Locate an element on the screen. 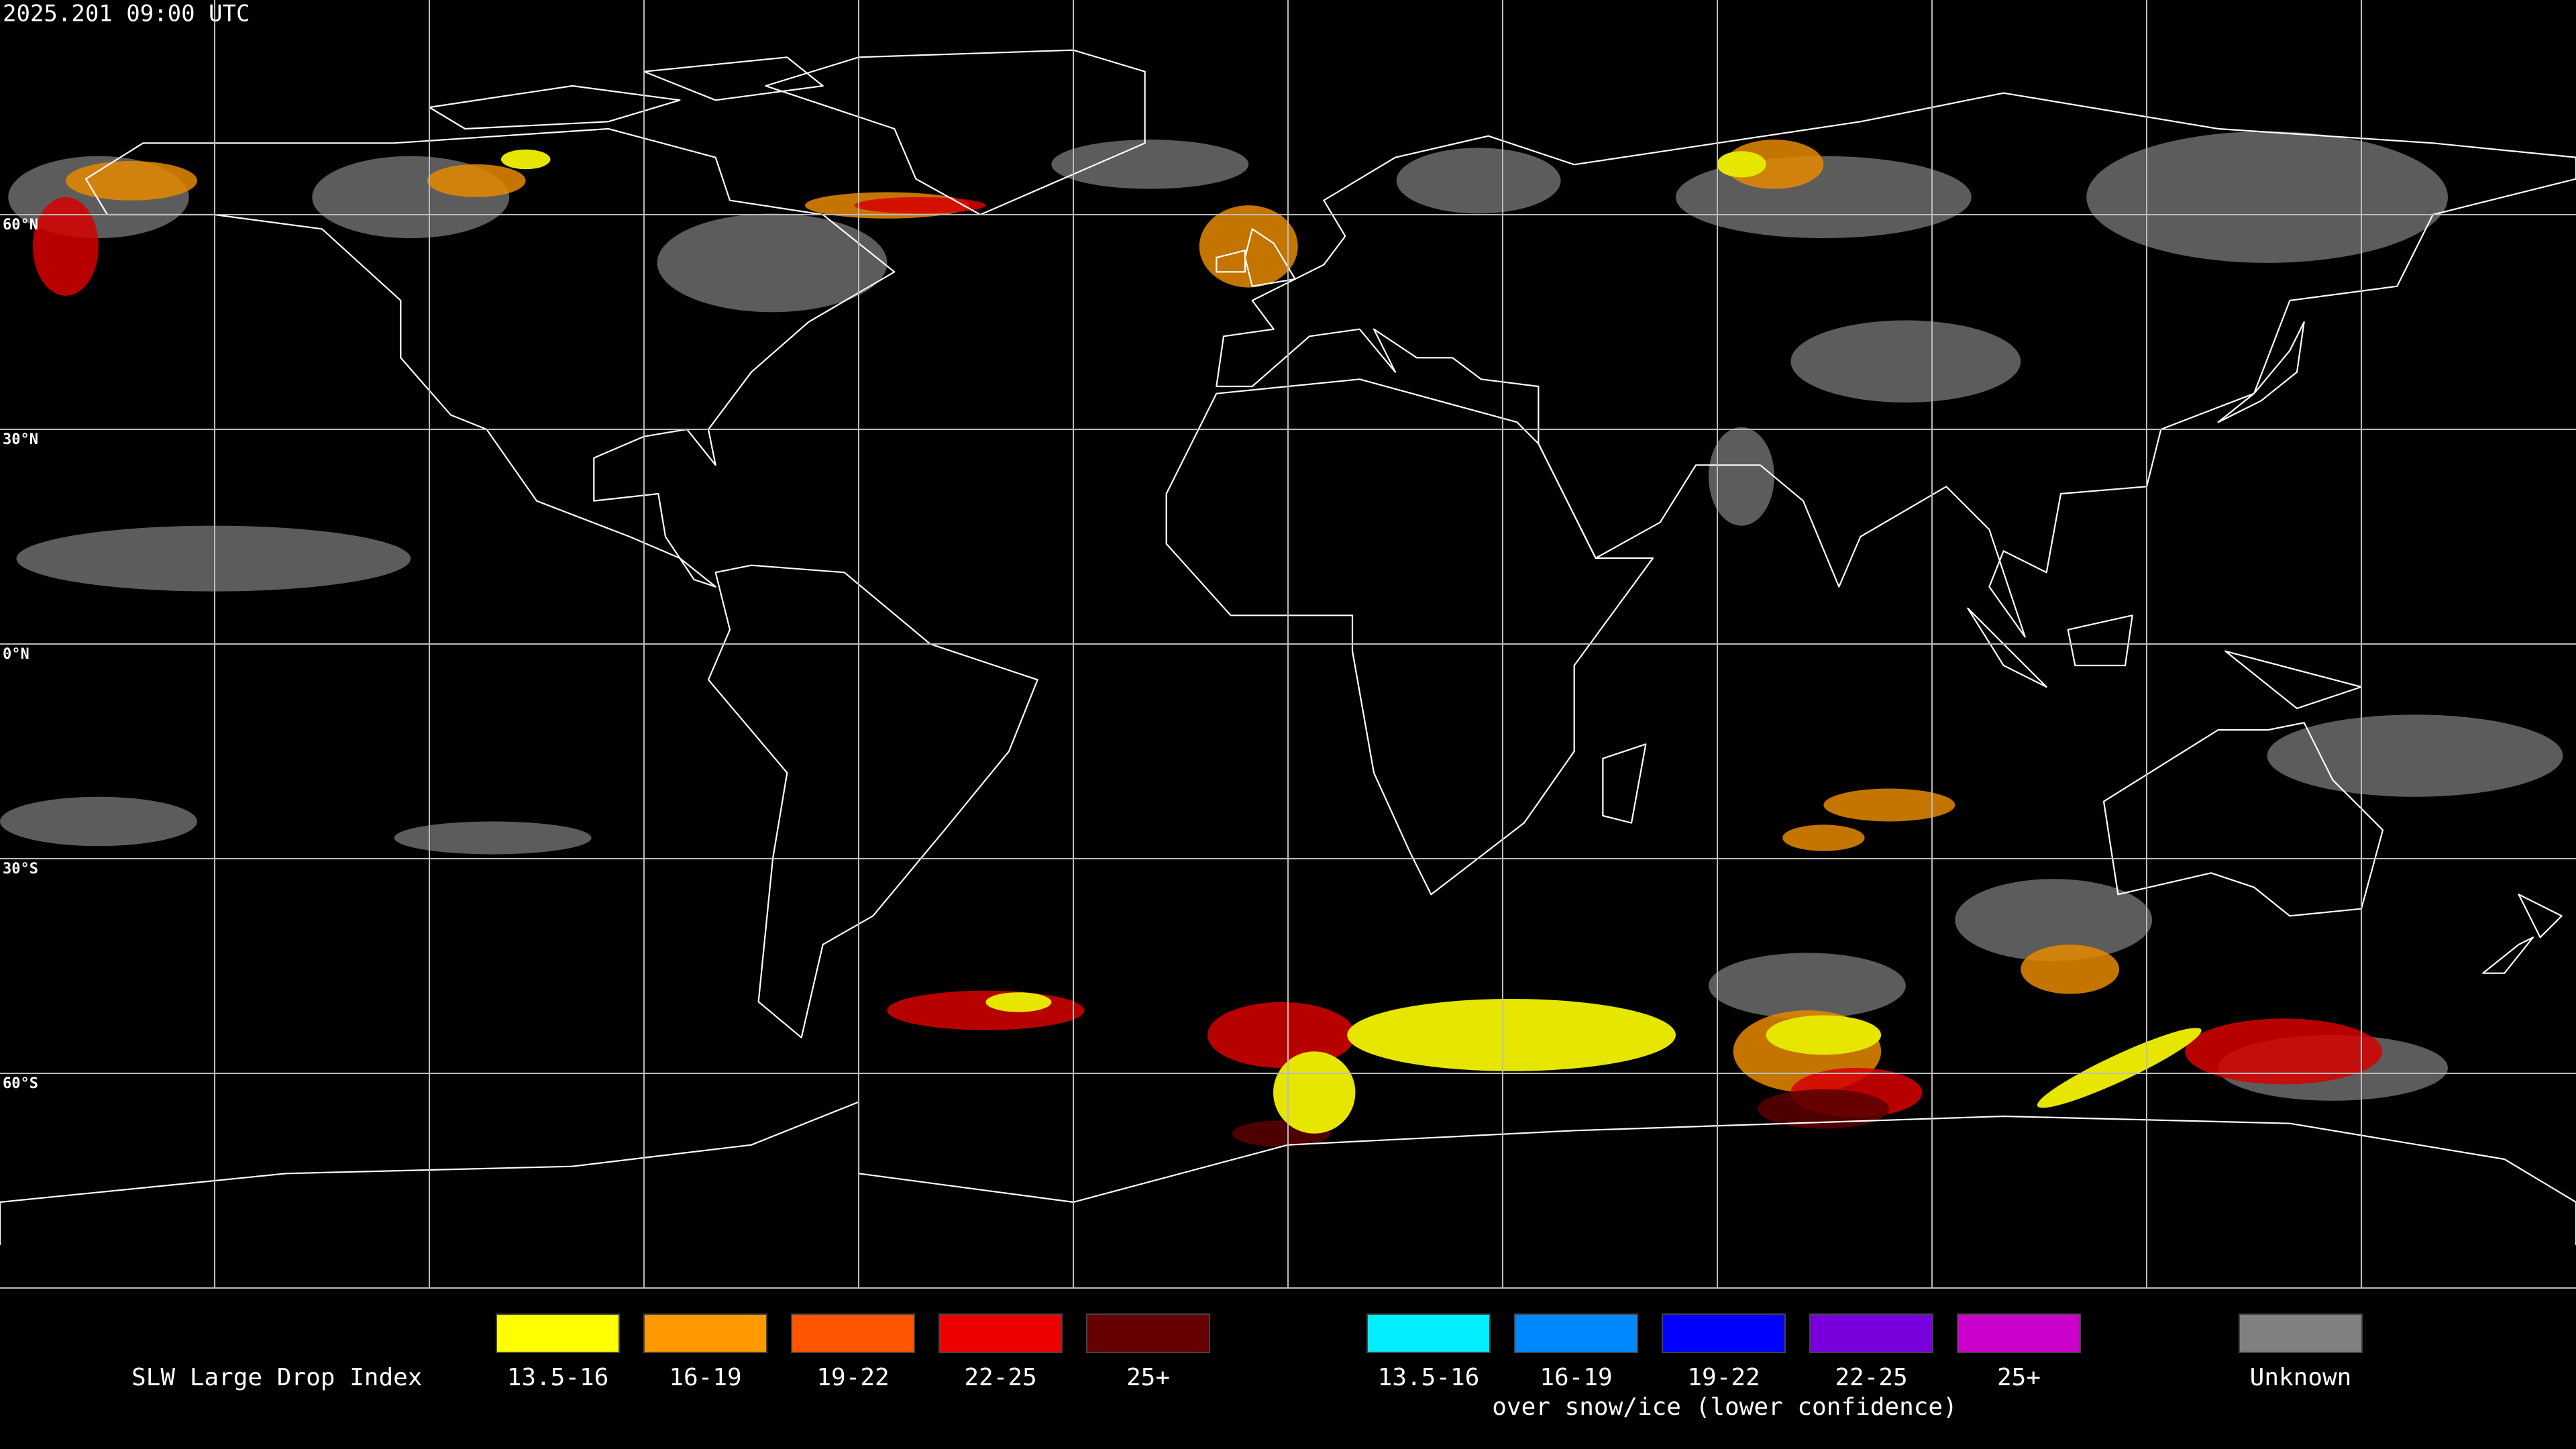 The height and width of the screenshot is (1449, 2576). latitude-label: 30°S is located at coordinates (20, 869).